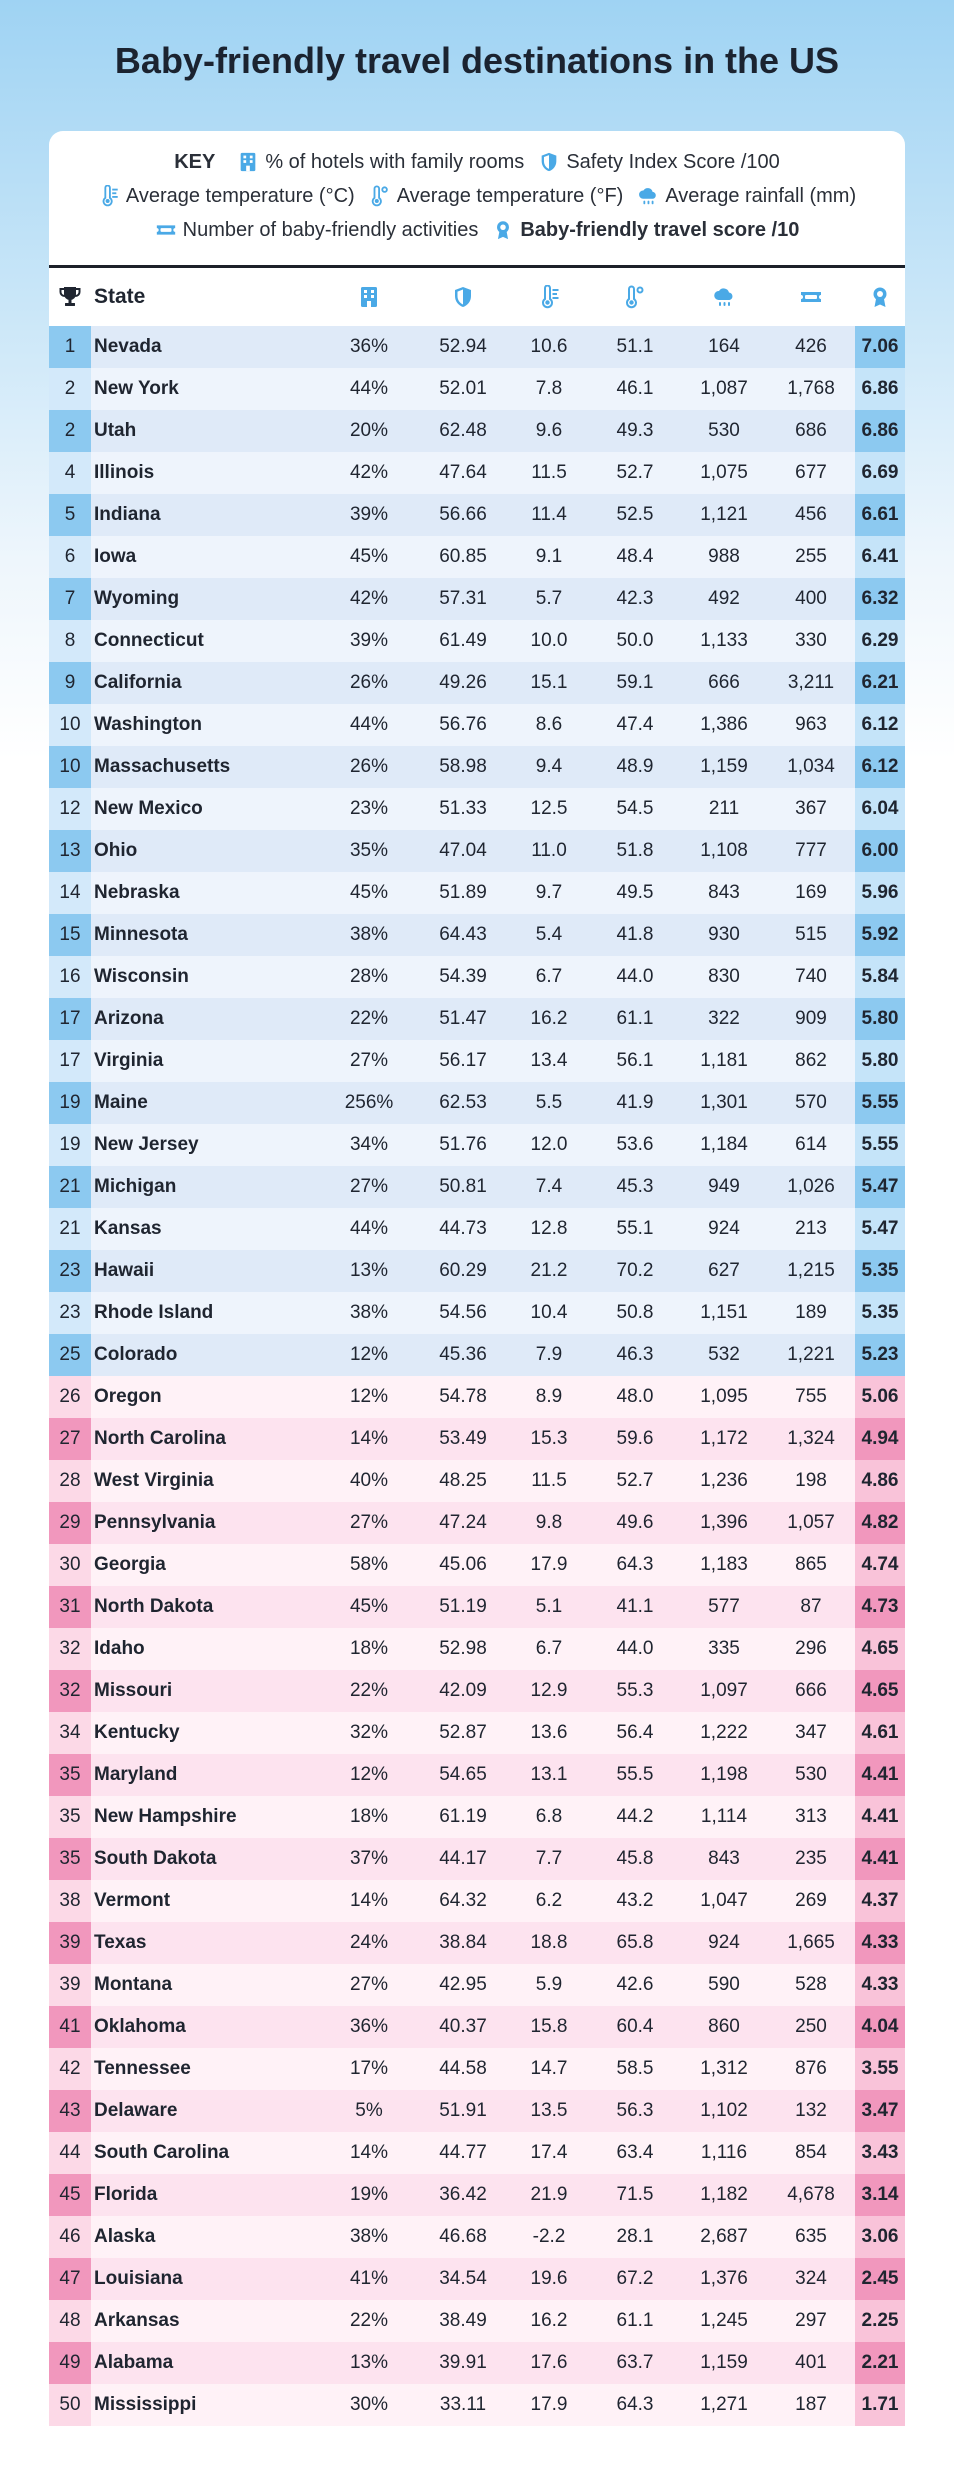 The height and width of the screenshot is (2477, 954). I want to click on temp-c-cell: 13.1, so click(549, 1775).